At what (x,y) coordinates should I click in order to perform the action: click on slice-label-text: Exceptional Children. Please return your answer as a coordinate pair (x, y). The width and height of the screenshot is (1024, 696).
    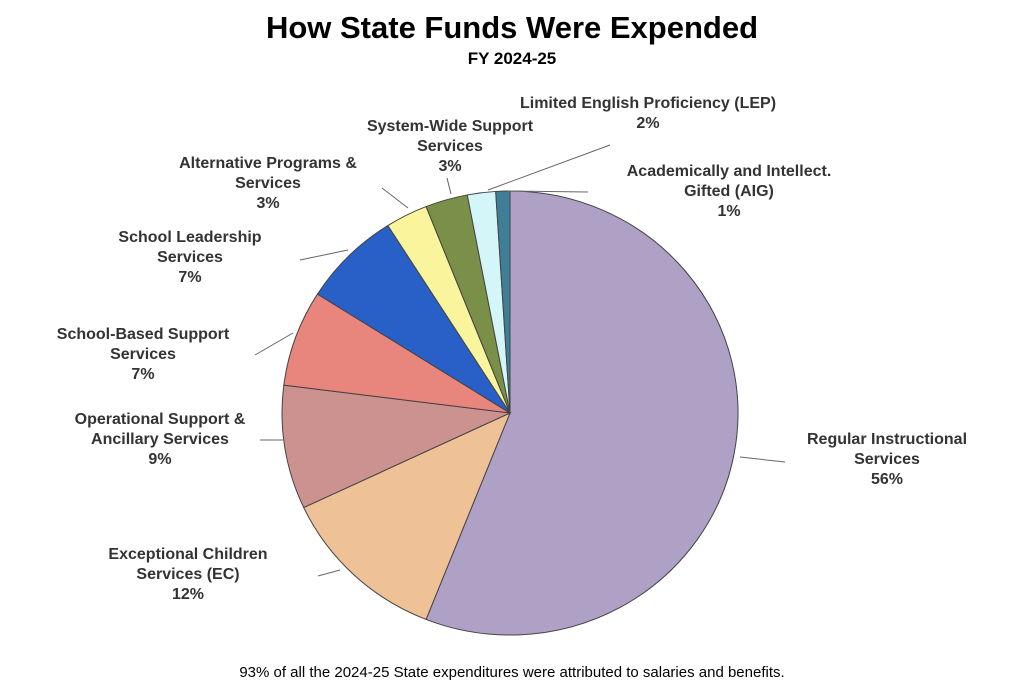
    Looking at the image, I should click on (188, 554).